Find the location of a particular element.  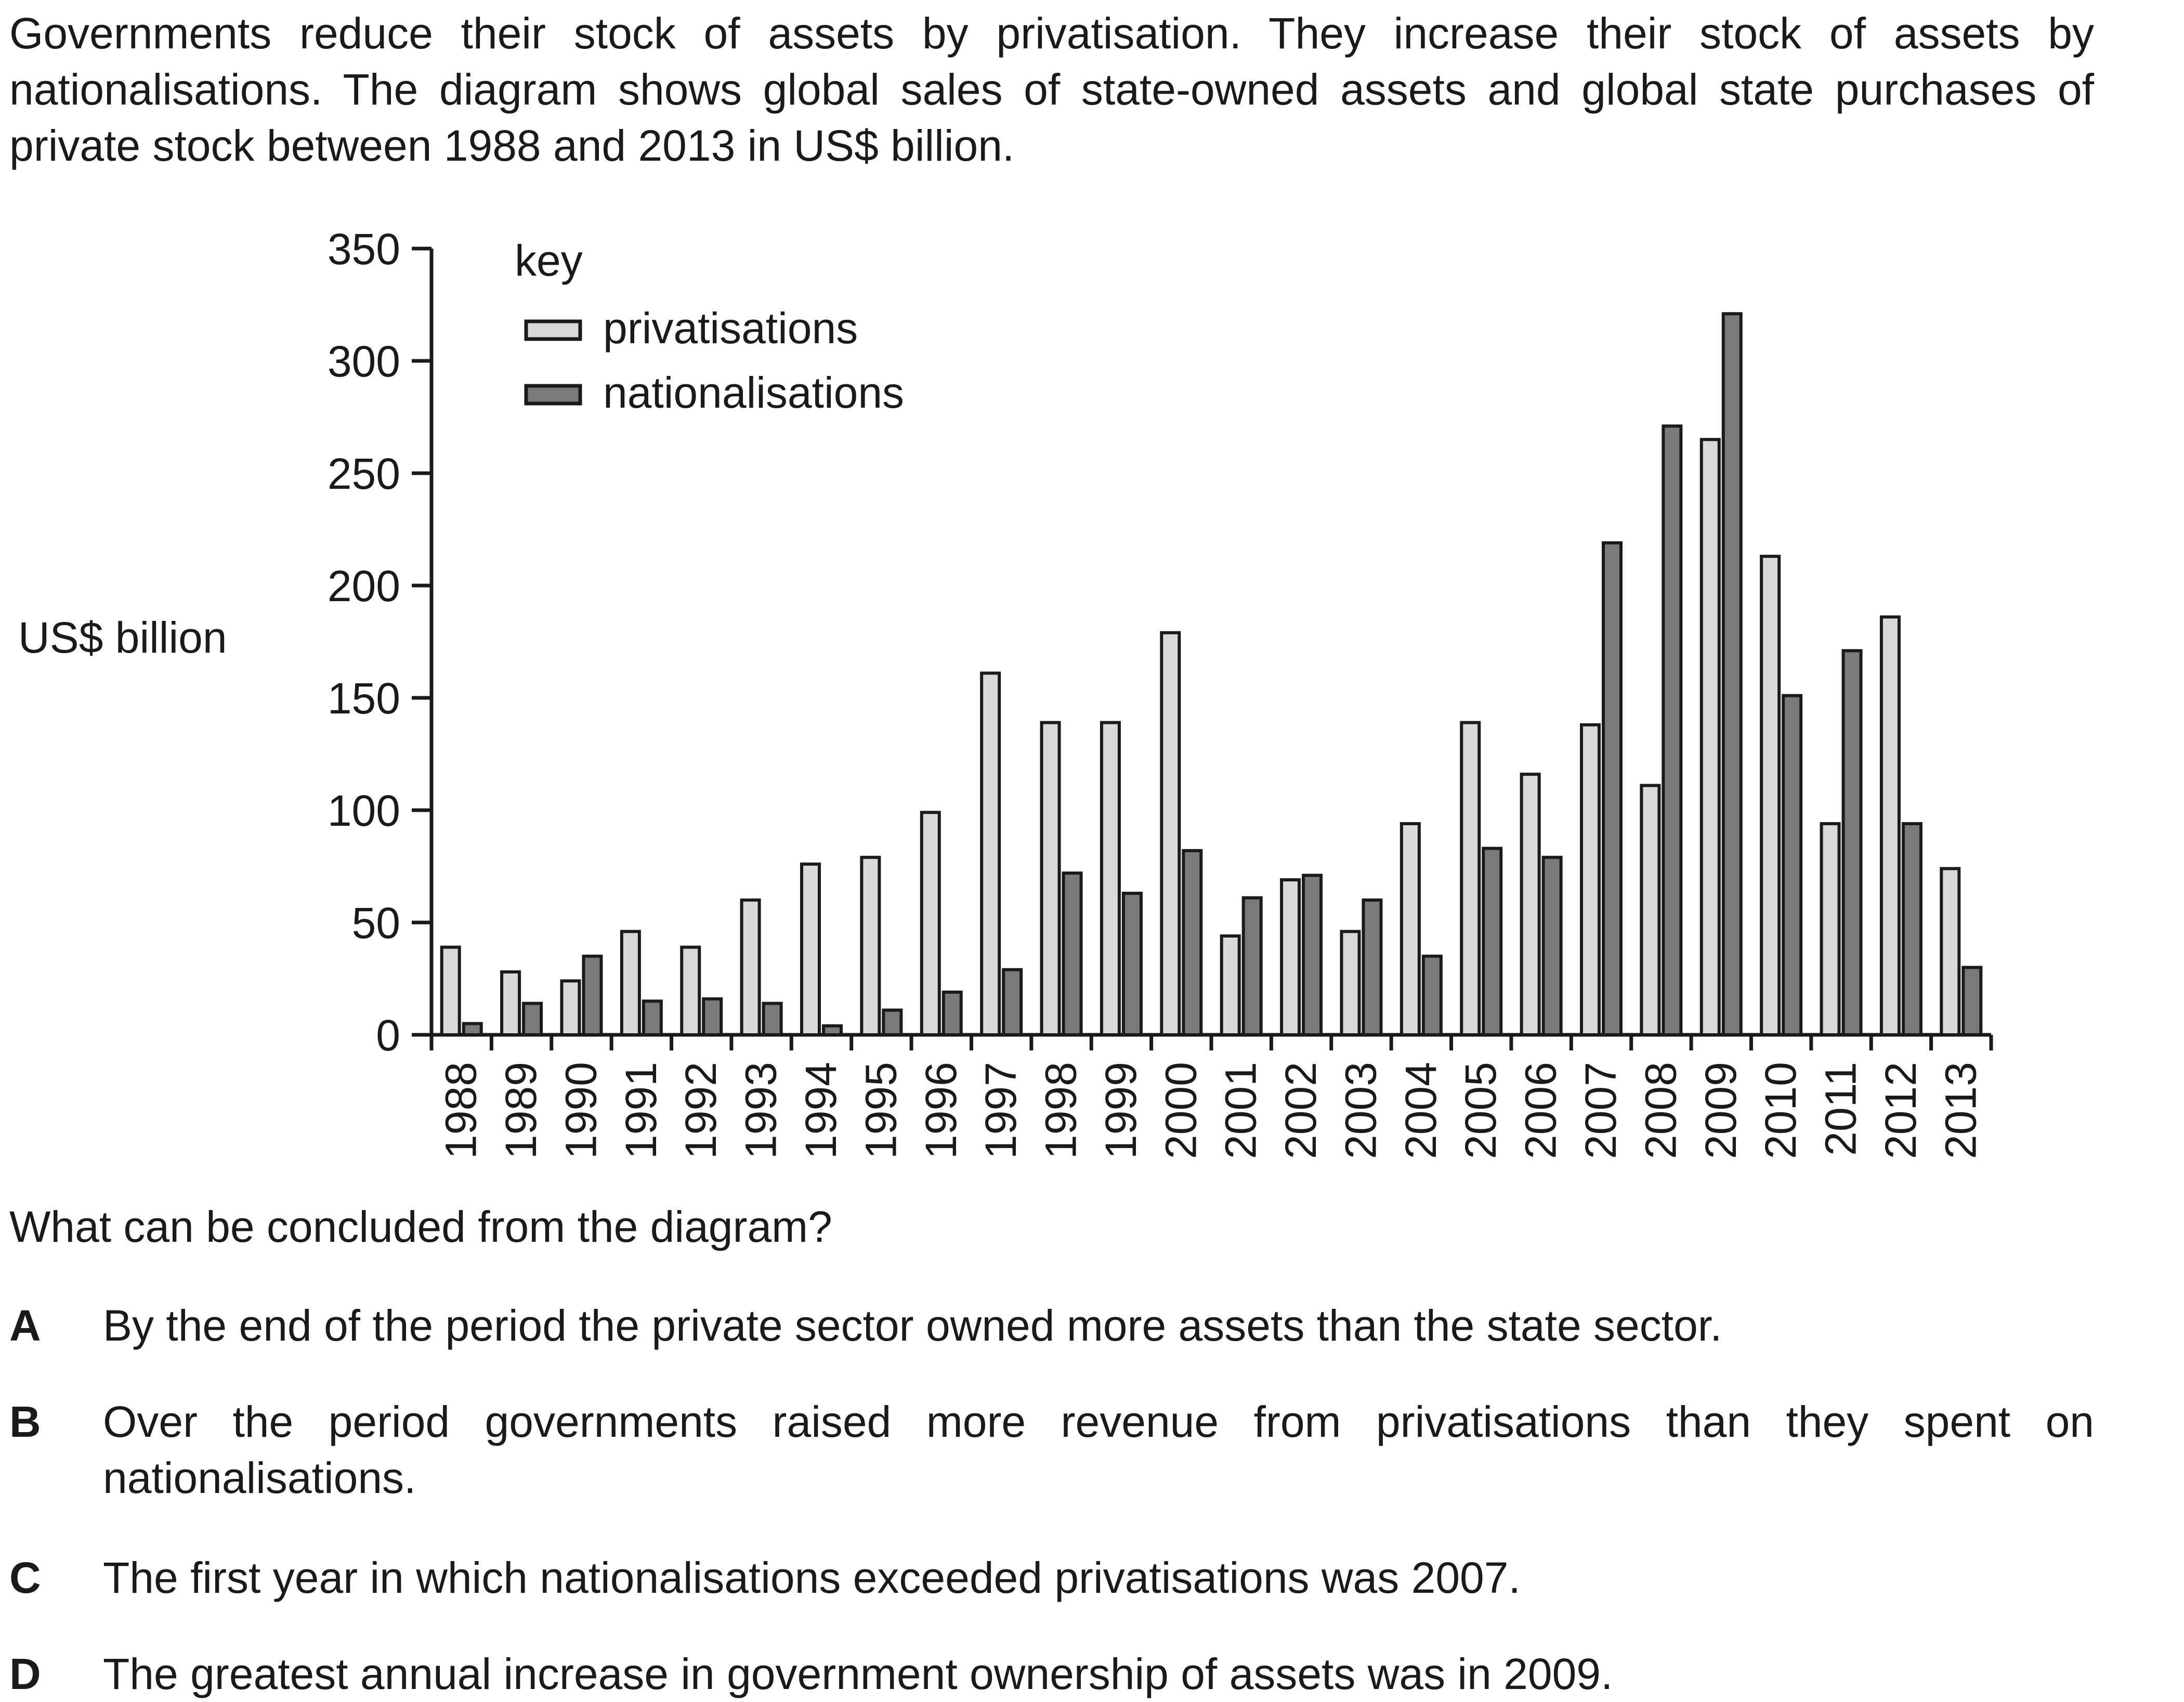

x-tick-label: 2013 is located at coordinates (1961, 1110).